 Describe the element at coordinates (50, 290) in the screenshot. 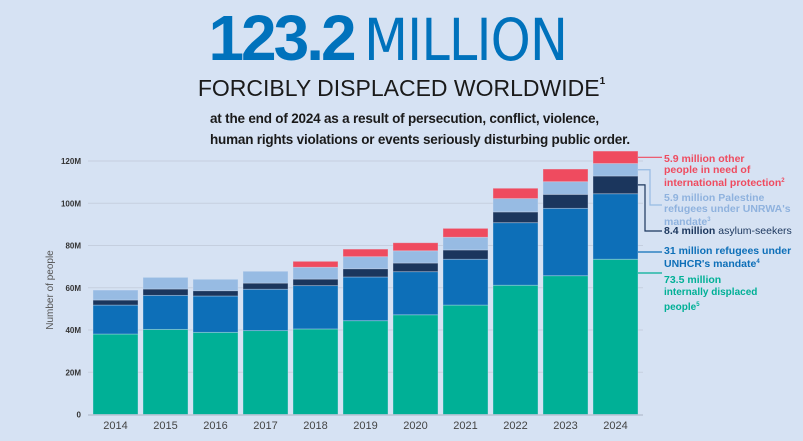

I see `y-axis-title: Number of people` at that location.